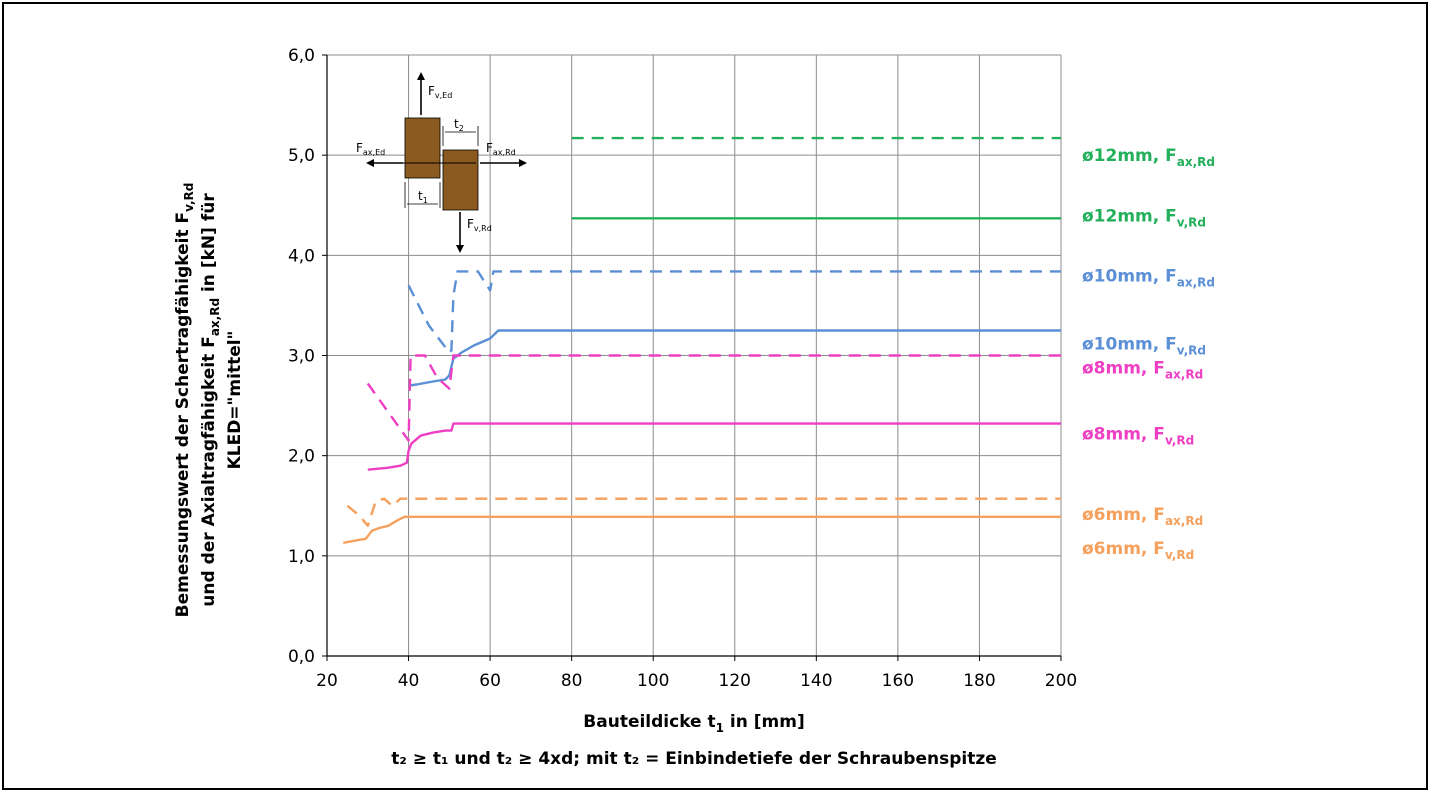 This screenshot has height=794, width=1434. Describe the element at coordinates (1061, 681) in the screenshot. I see `x-tick-label: 200` at that location.